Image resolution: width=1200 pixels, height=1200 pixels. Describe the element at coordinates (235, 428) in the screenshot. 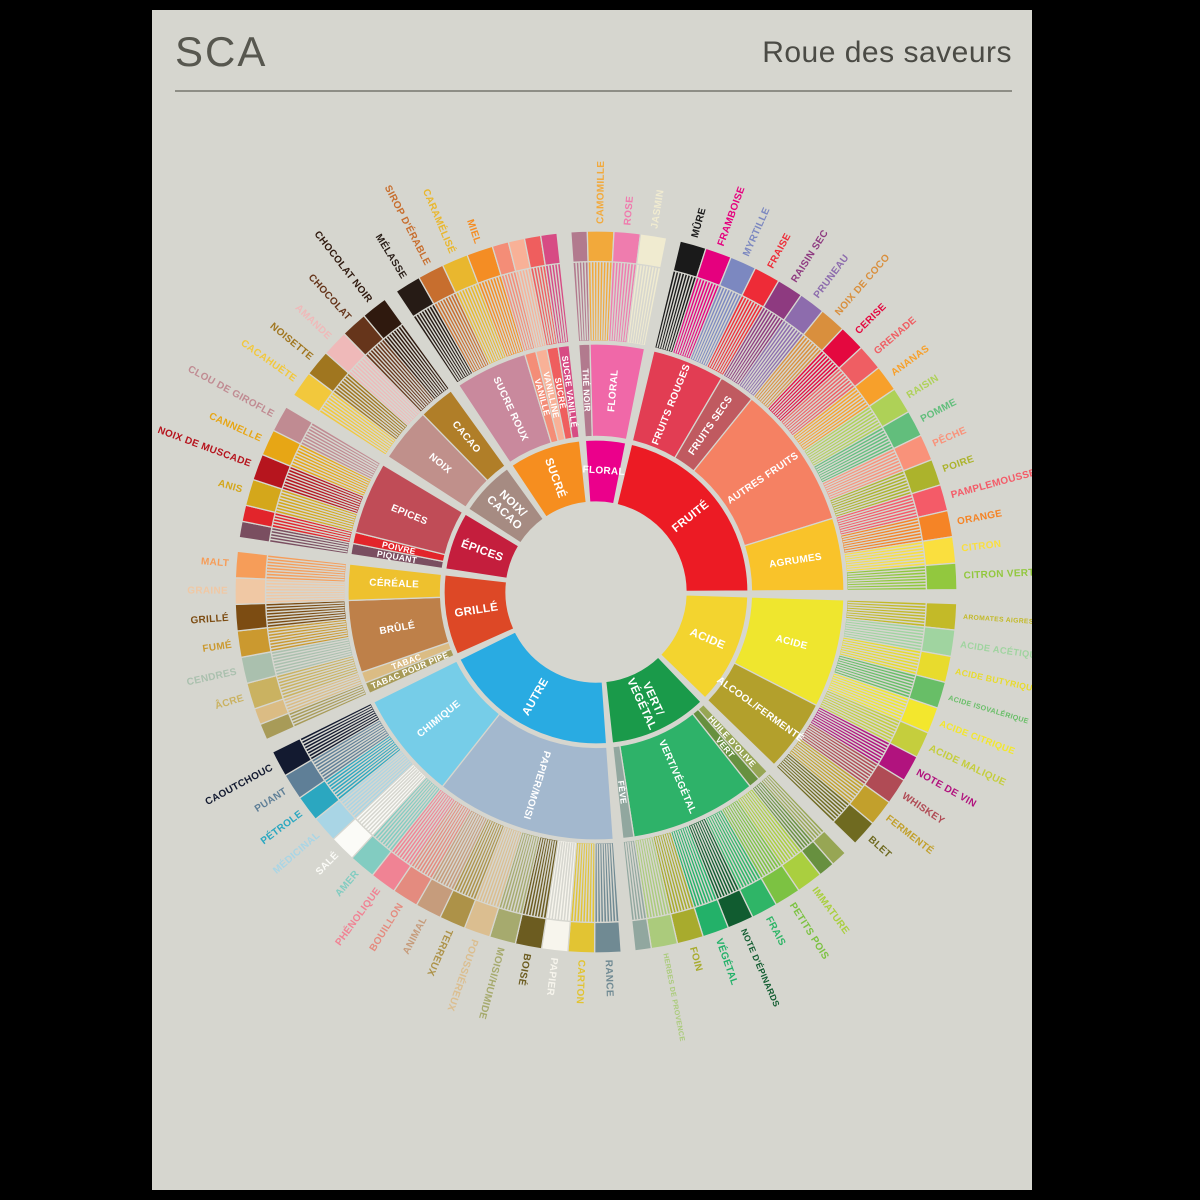

I see `svg-text: CANNELLE` at that location.